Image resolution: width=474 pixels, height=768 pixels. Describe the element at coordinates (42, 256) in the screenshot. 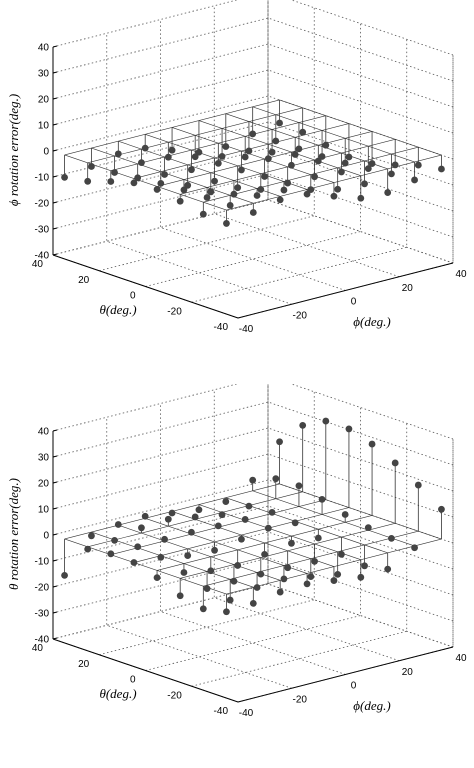

I see `z-tick-label: -40` at that location.